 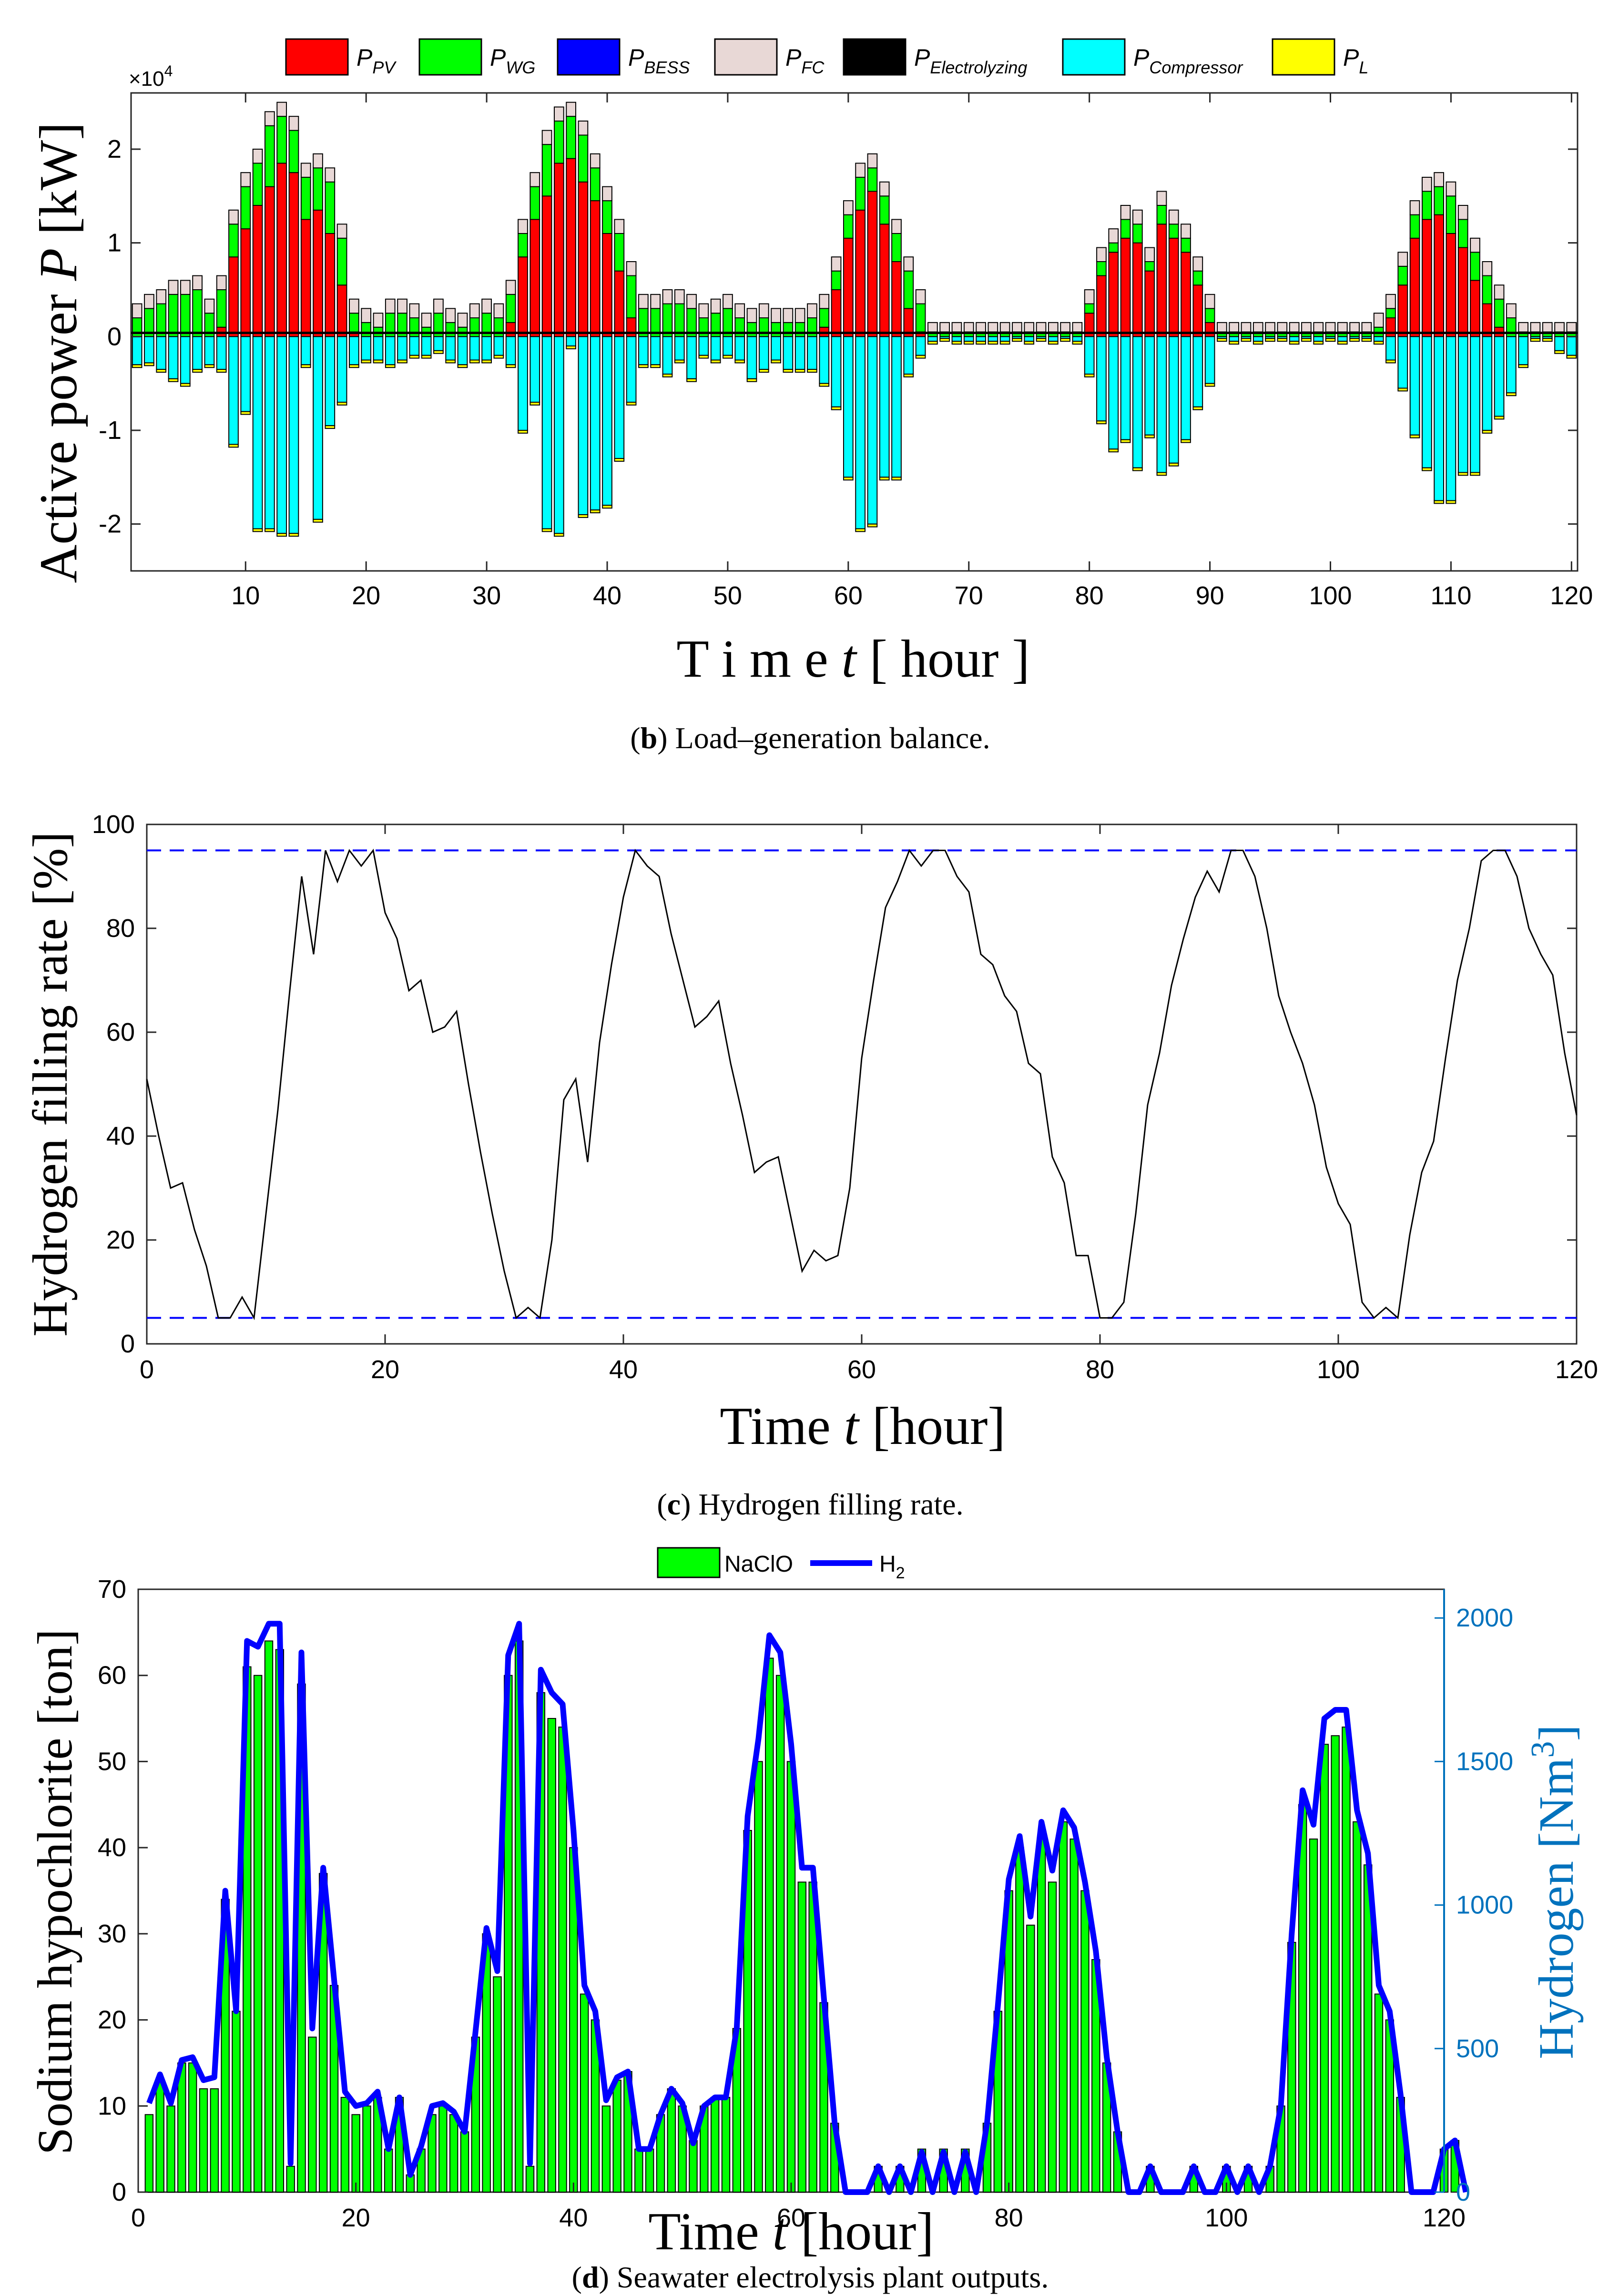 I want to click on panel-b-legend-item-pv: PPV, so click(x=341, y=57).